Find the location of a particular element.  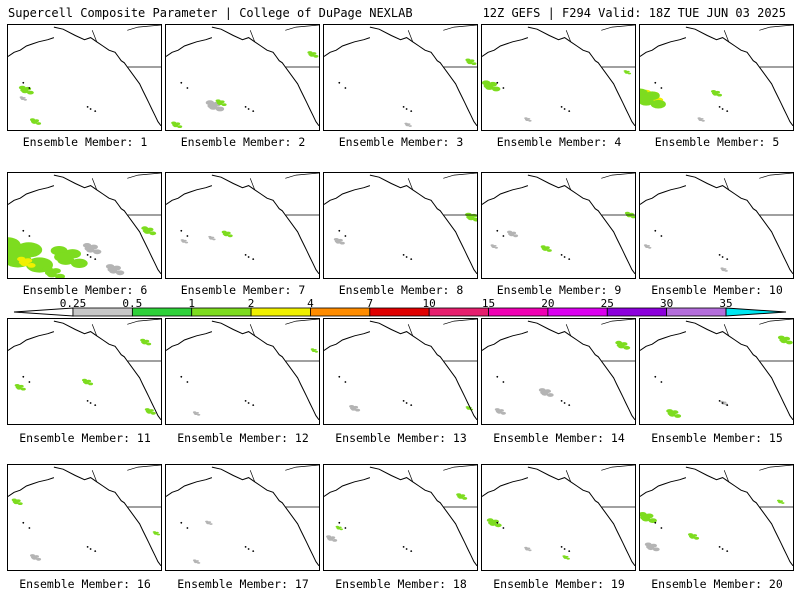

ensemble-member-caption: Ensemble Member: 9 is located at coordinates (559, 290).